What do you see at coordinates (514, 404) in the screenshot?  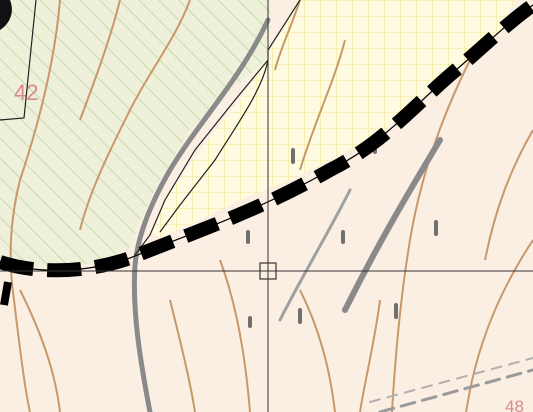 I see `contour-label-bottom-right: 48` at bounding box center [514, 404].